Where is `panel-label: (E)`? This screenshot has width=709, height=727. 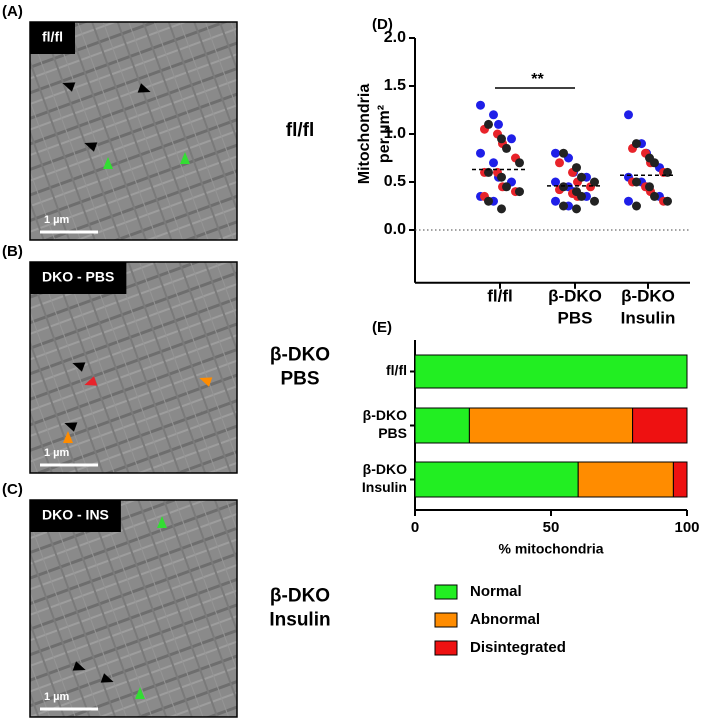 panel-label: (E) is located at coordinates (382, 327).